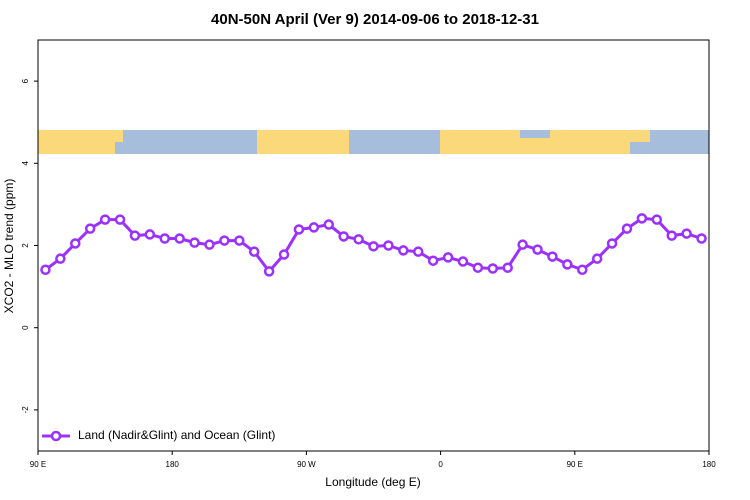  I want to click on y-tick-label: 2, so click(25, 245).